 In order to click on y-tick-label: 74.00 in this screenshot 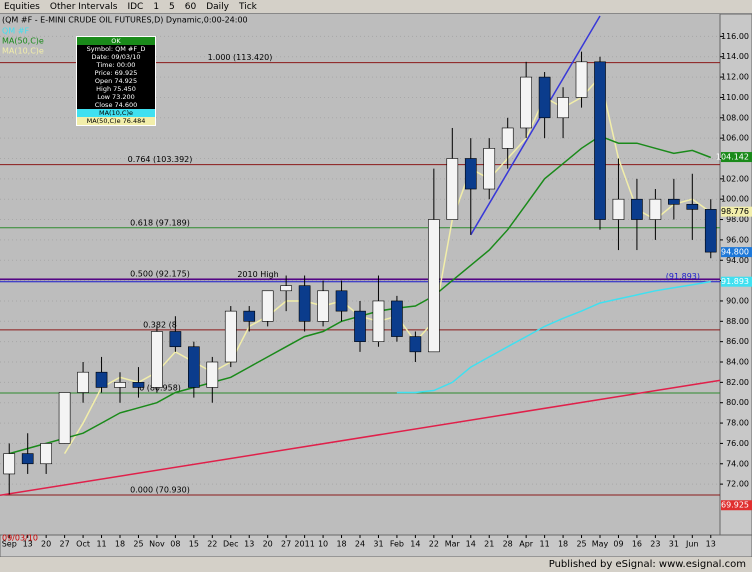, I will do `click(737, 463)`.